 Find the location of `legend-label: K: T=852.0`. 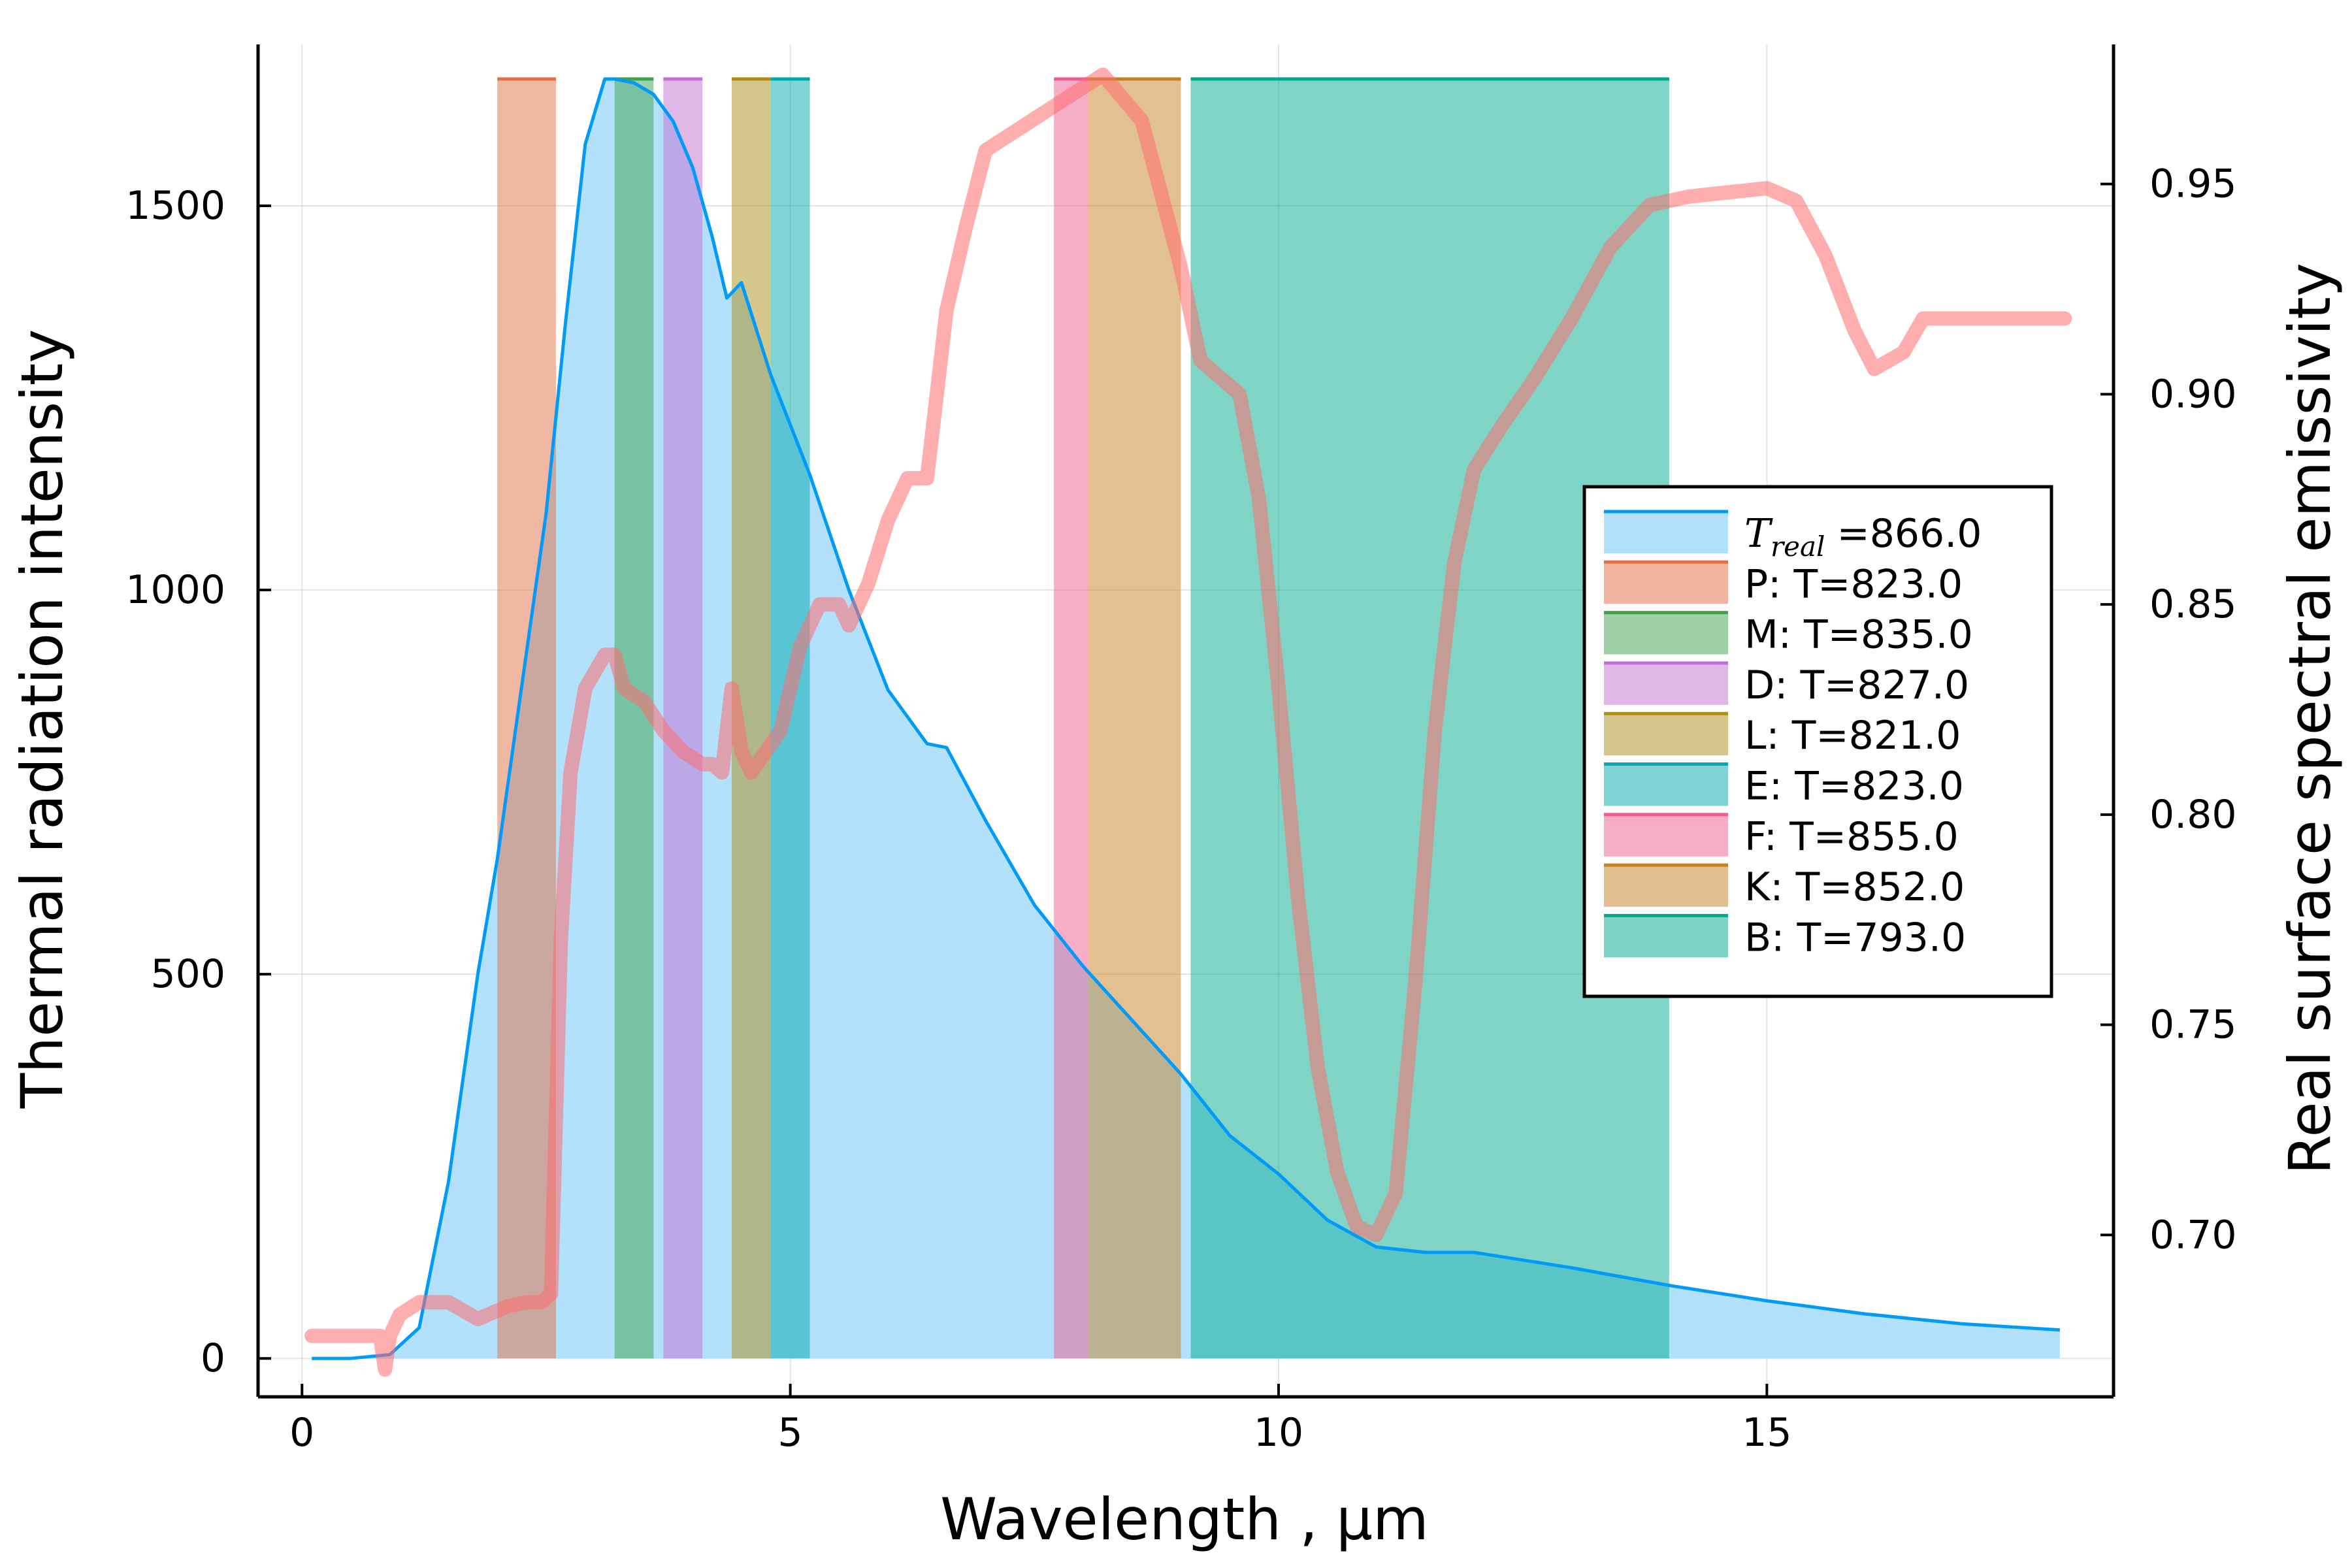

legend-label: K: T=852.0 is located at coordinates (1854, 887).